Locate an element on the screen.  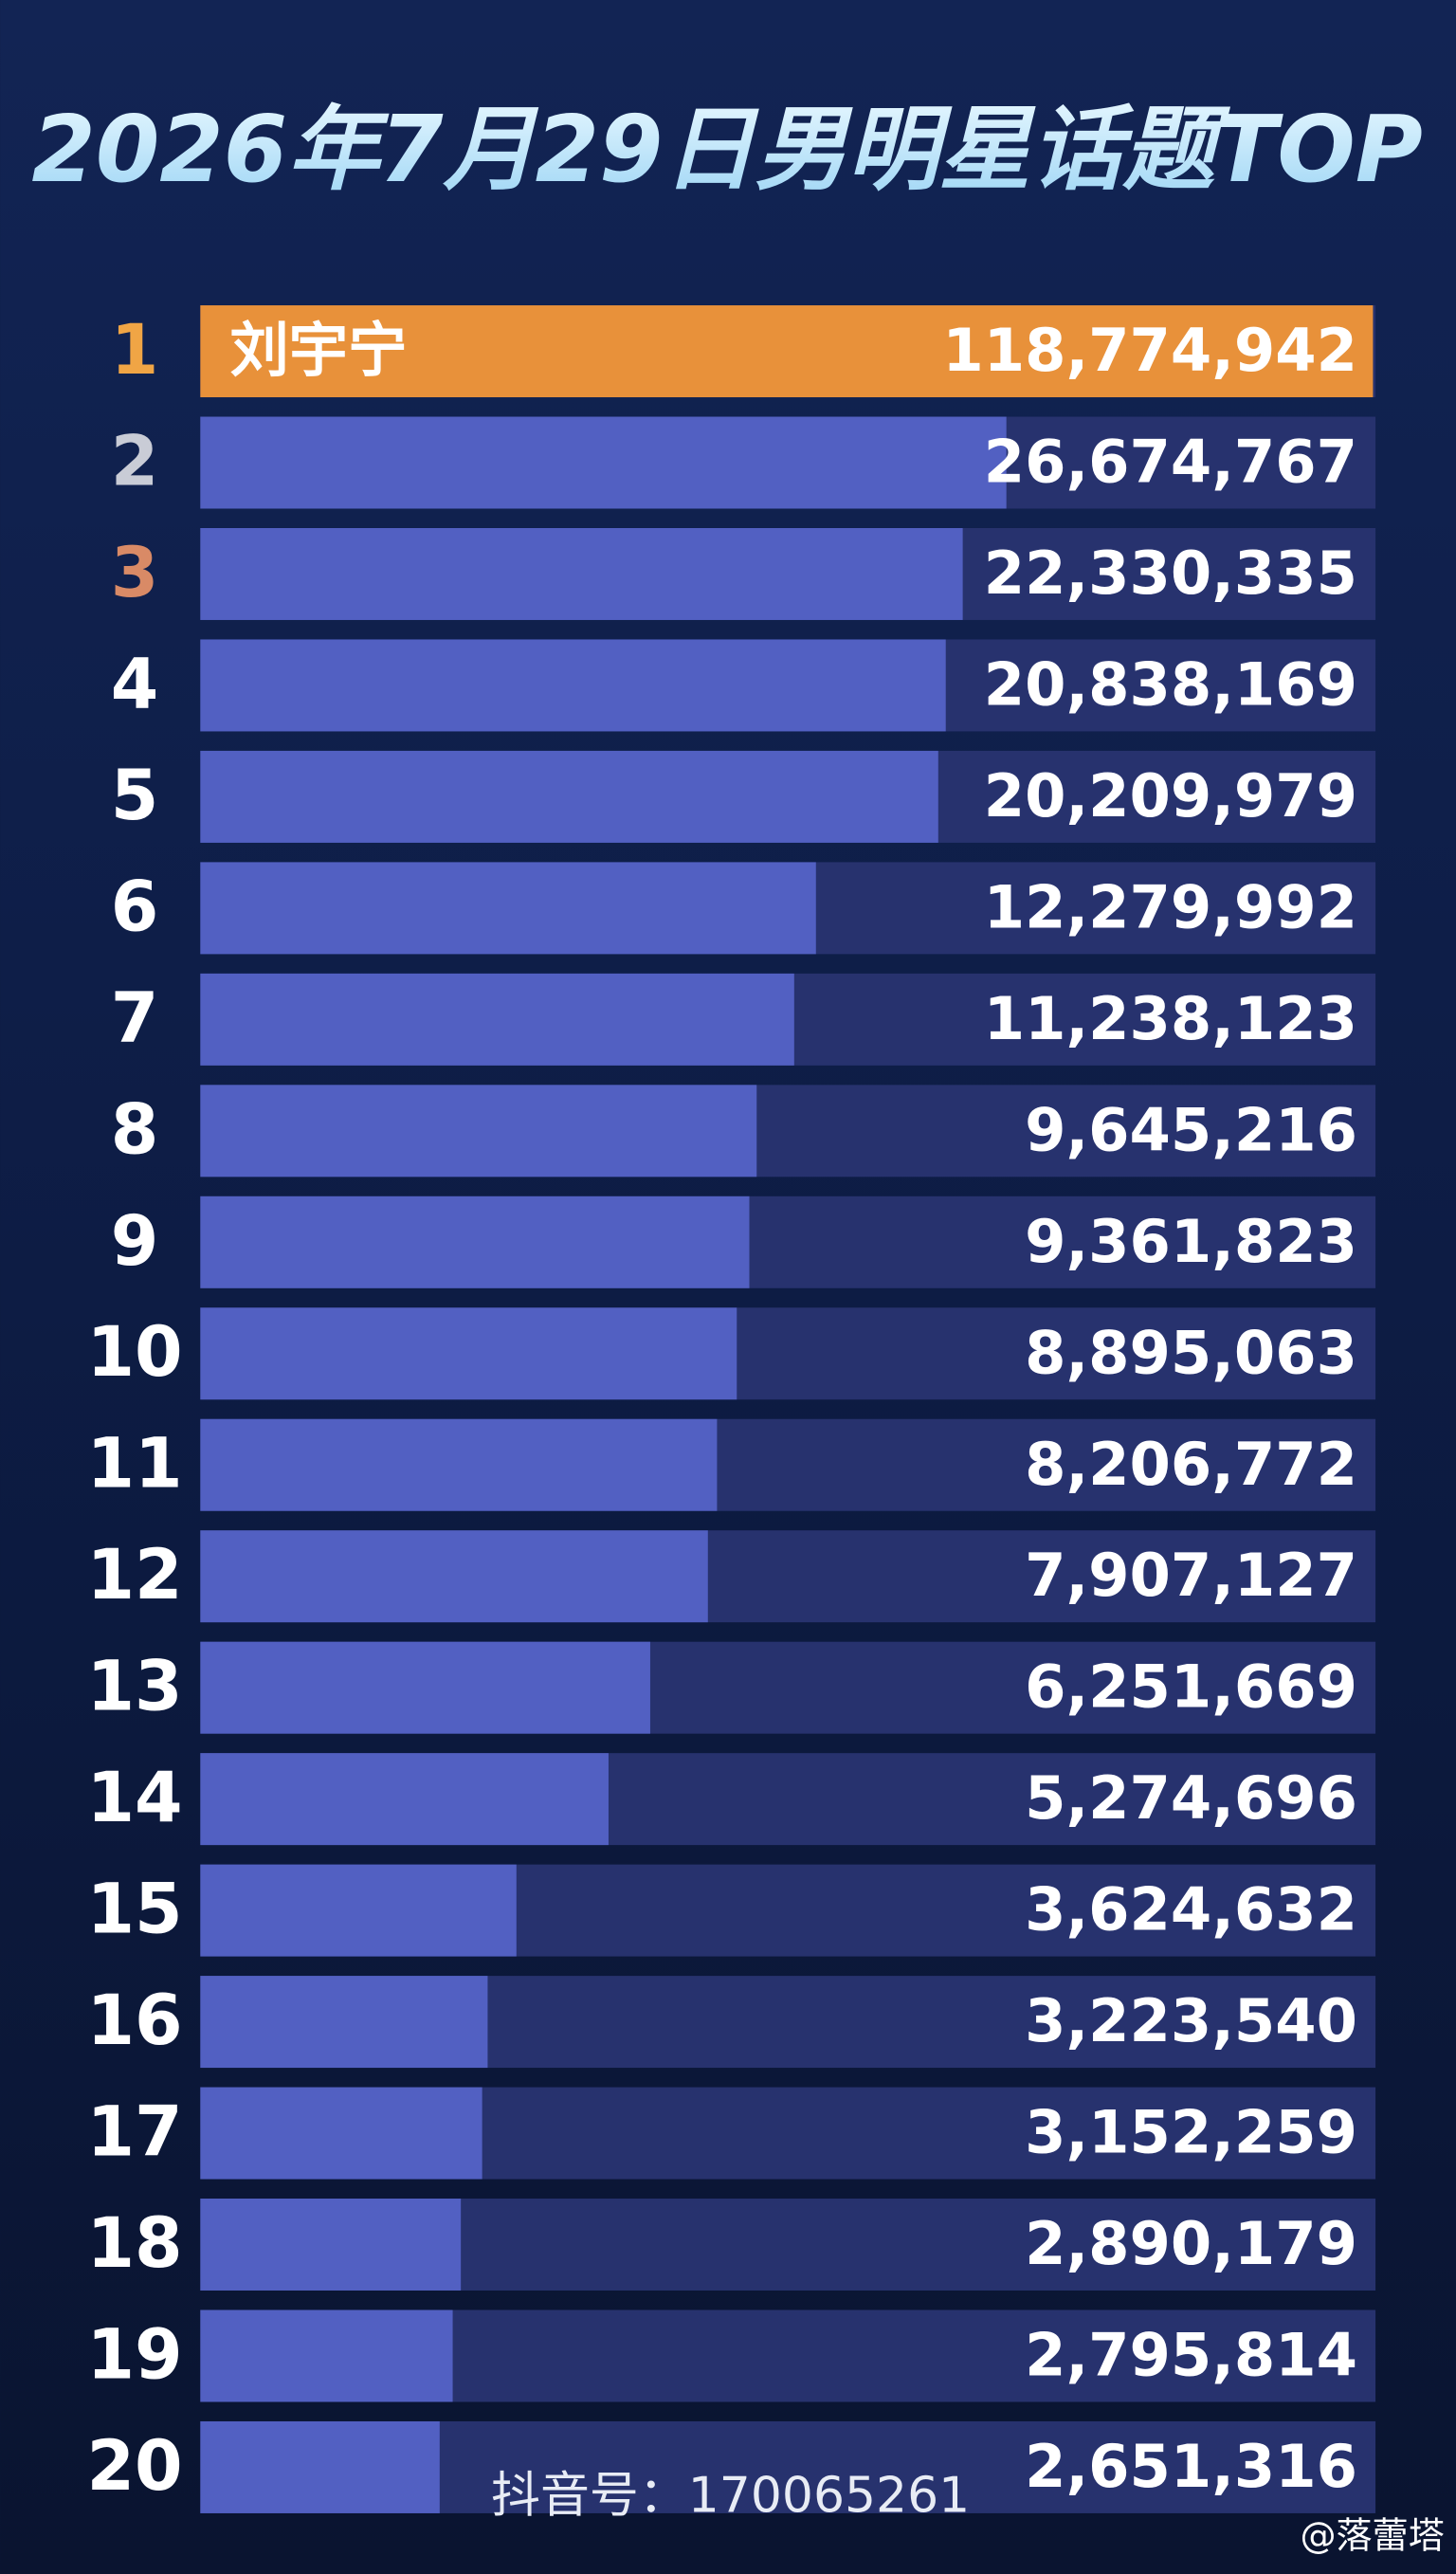
value-label: 20,209,979 is located at coordinates (1170, 796).